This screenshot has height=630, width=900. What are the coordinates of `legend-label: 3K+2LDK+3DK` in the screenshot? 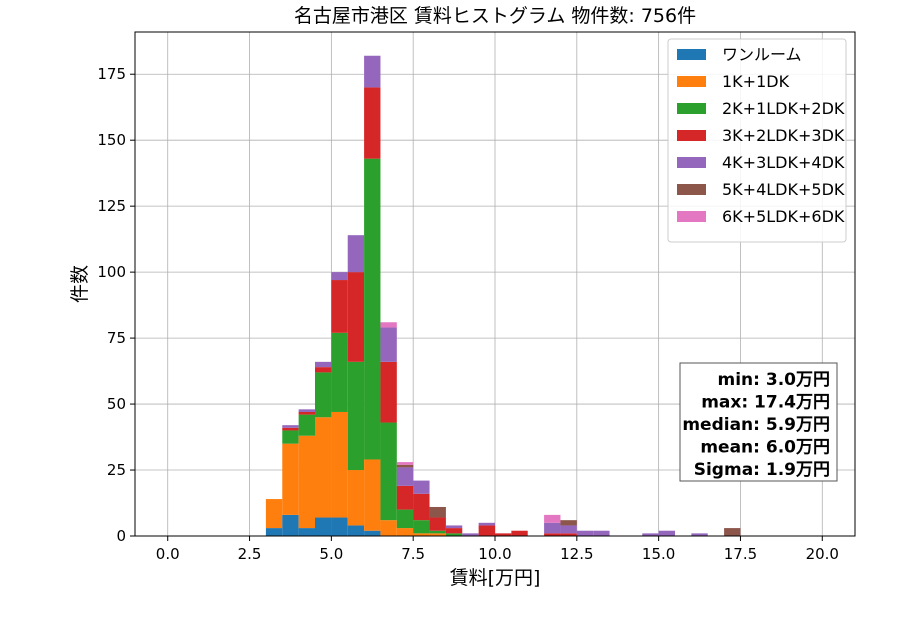 It's located at (783, 135).